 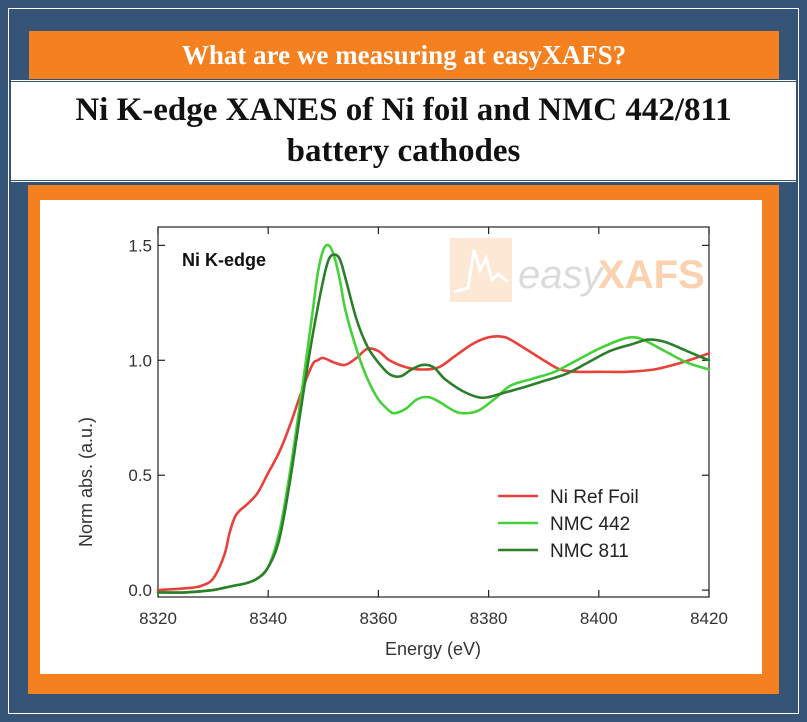 What do you see at coordinates (378, 618) in the screenshot?
I see `x-tick-label: 8360` at bounding box center [378, 618].